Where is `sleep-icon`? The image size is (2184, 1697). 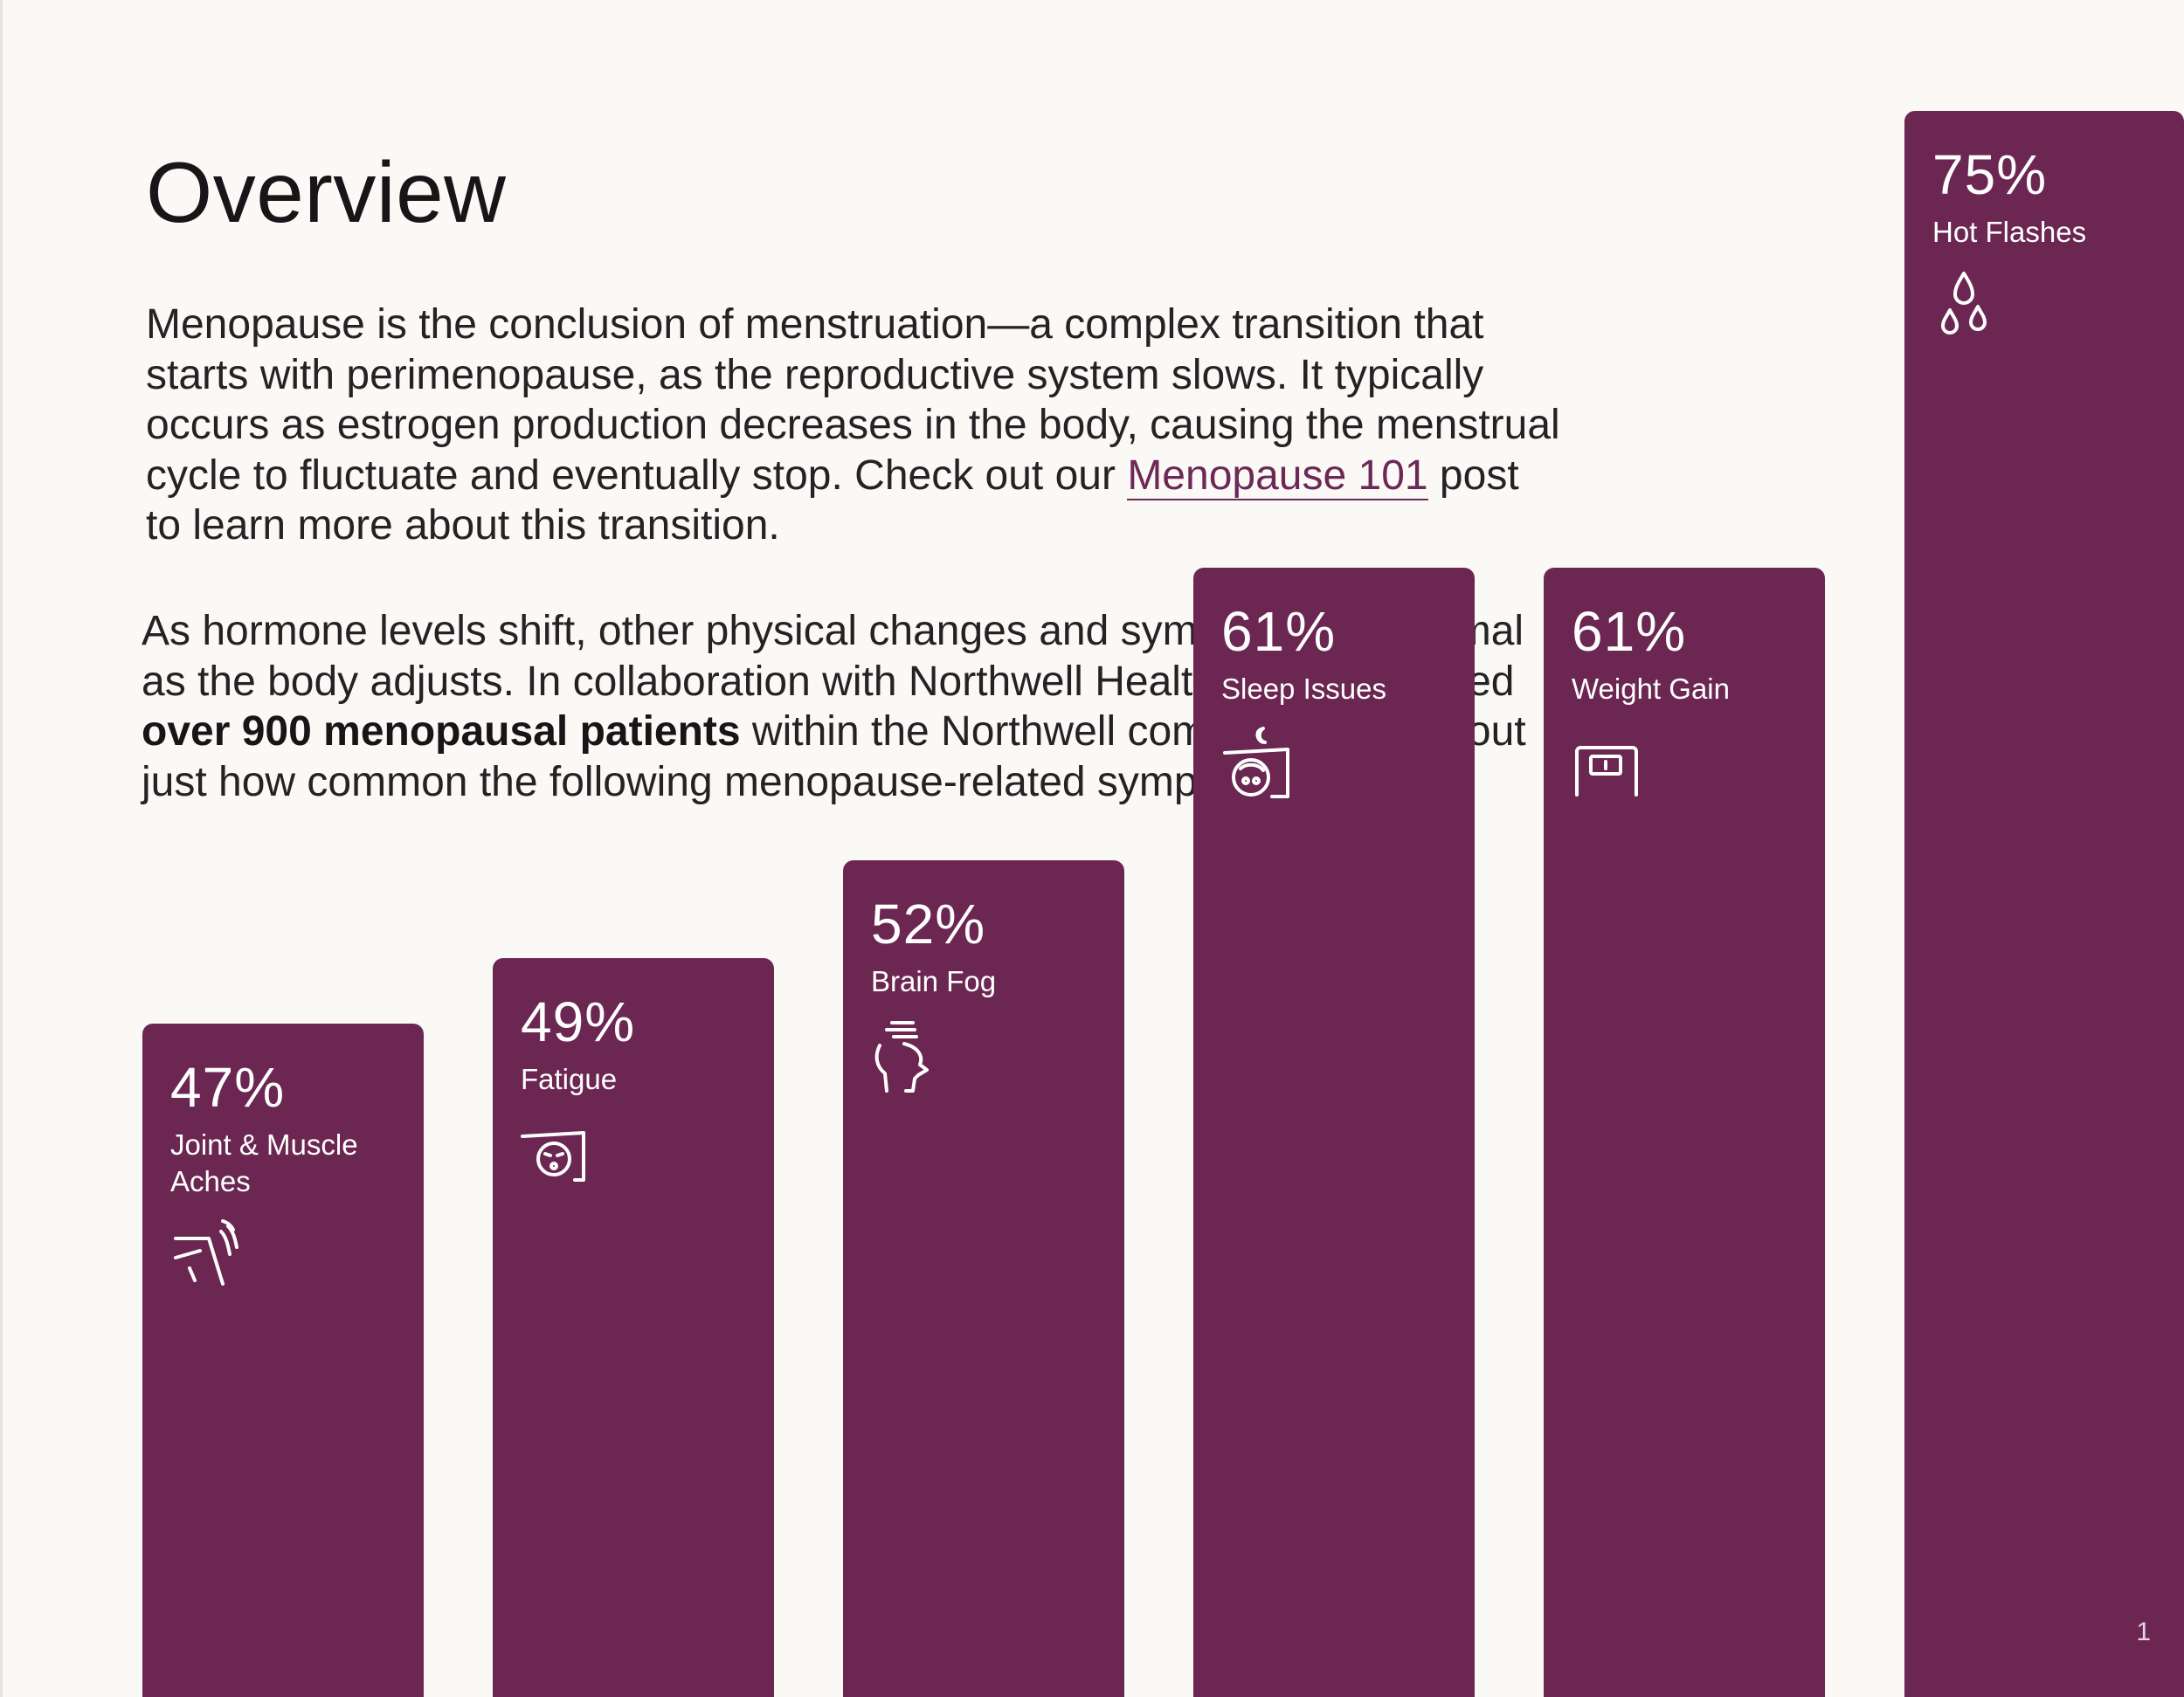
sleep-icon is located at coordinates (1259, 764).